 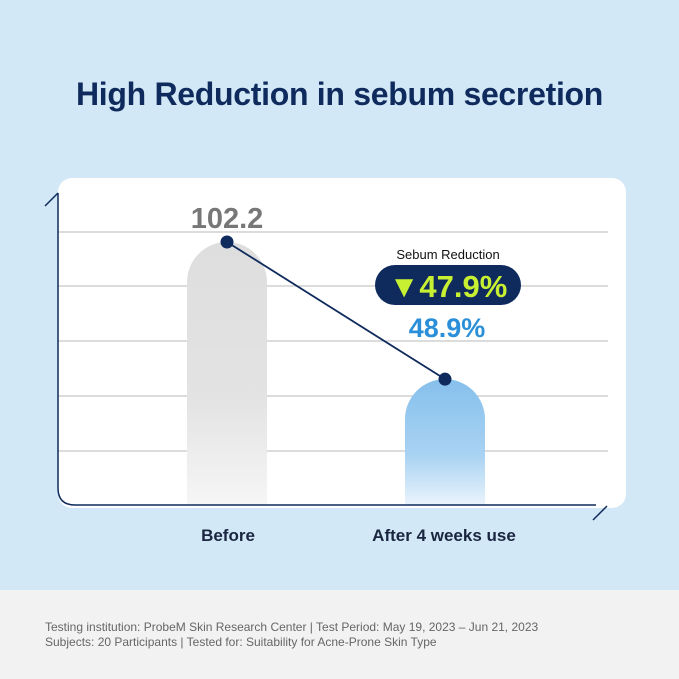 What do you see at coordinates (336, 310) in the screenshot?
I see `trend-line` at bounding box center [336, 310].